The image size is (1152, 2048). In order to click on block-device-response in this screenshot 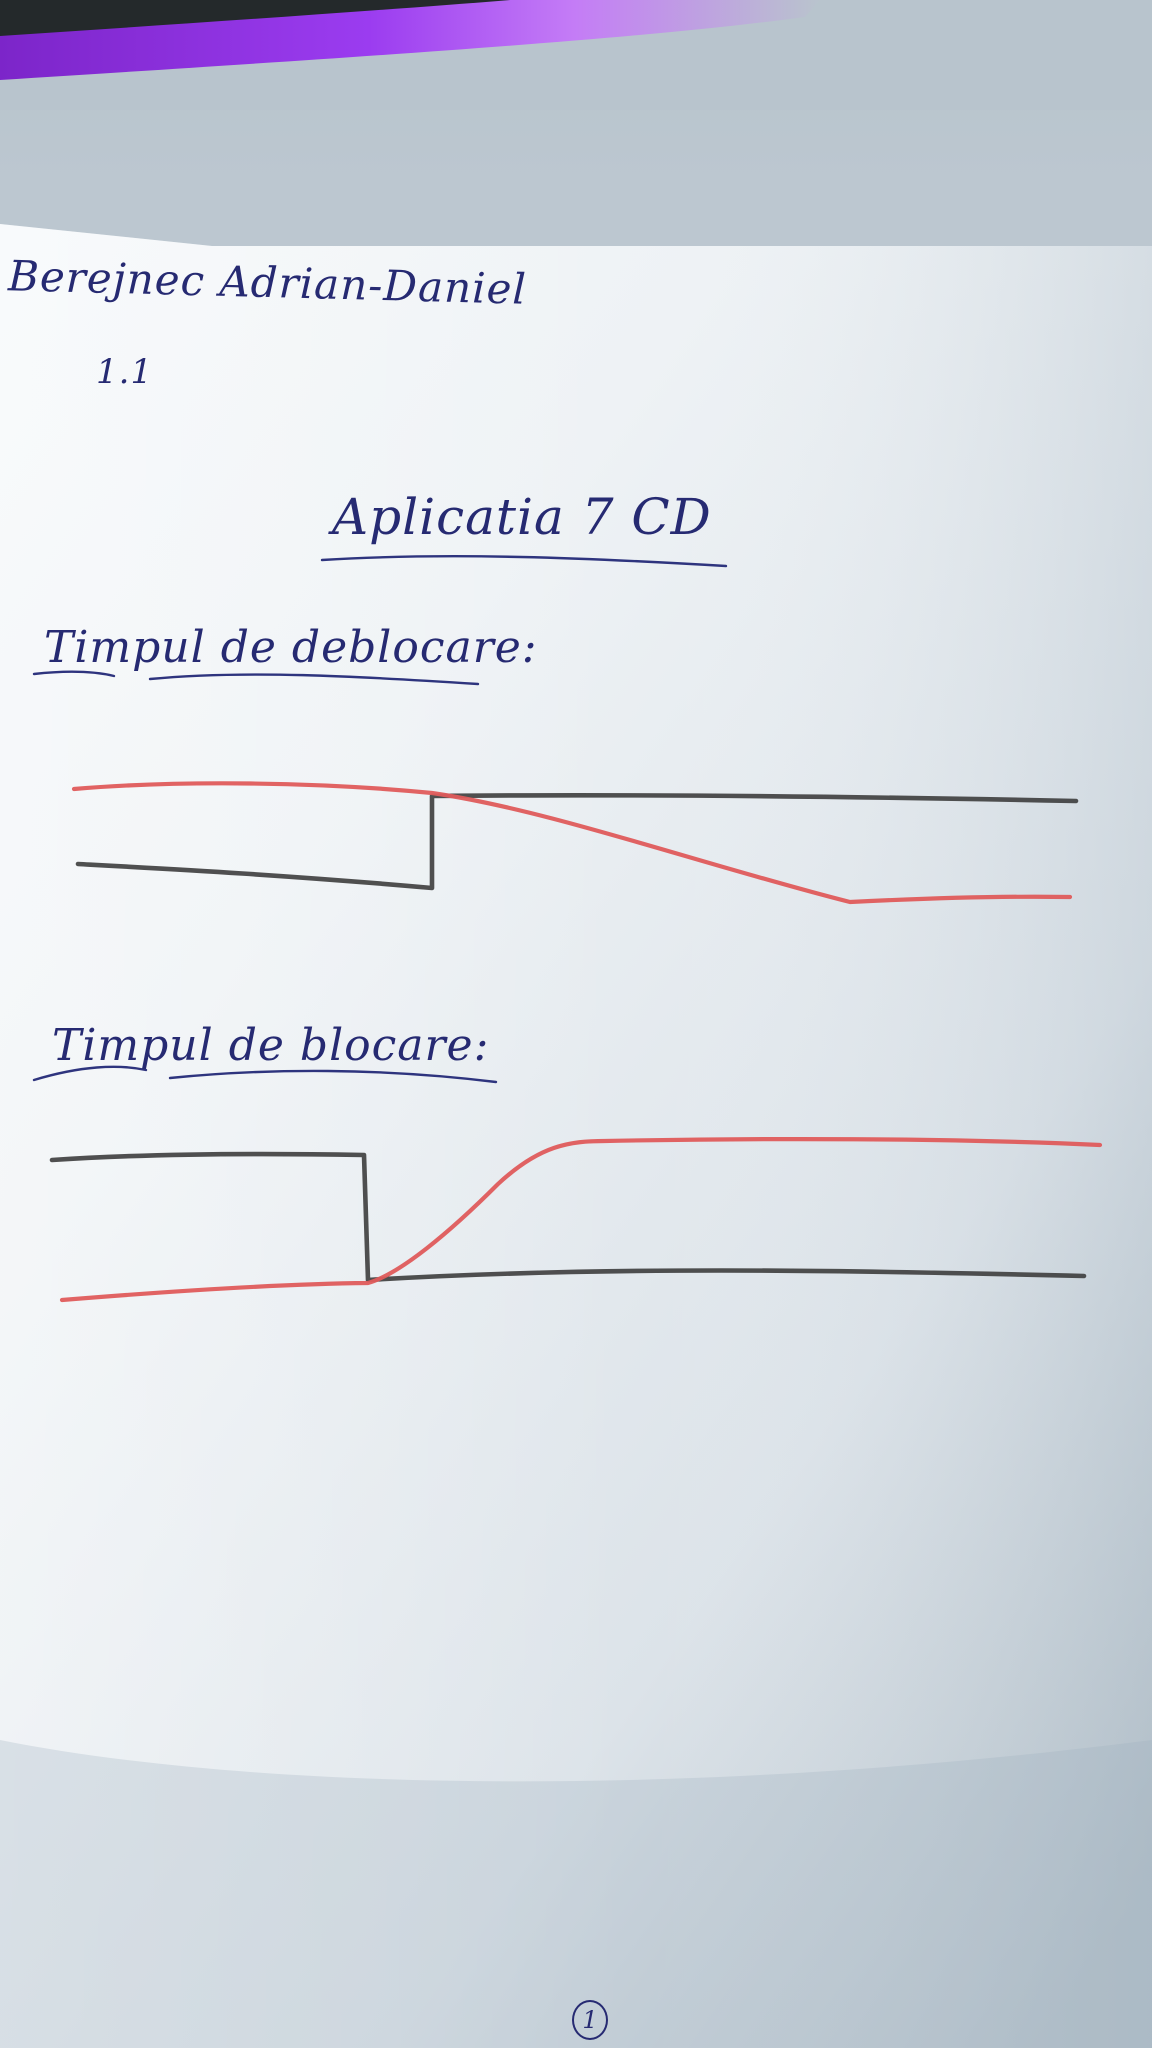, I will do `click(581, 1219)`.